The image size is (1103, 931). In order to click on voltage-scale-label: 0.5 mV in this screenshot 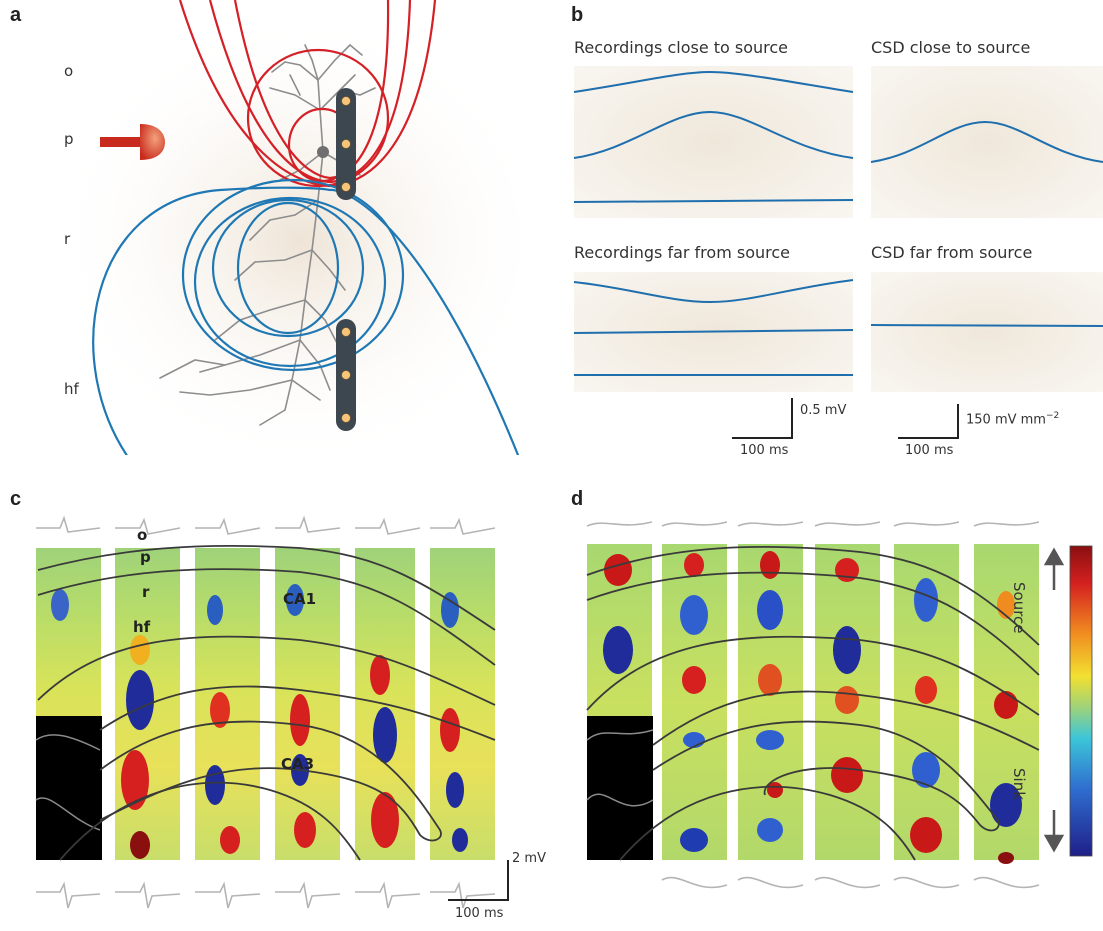, I will do `click(823, 410)`.